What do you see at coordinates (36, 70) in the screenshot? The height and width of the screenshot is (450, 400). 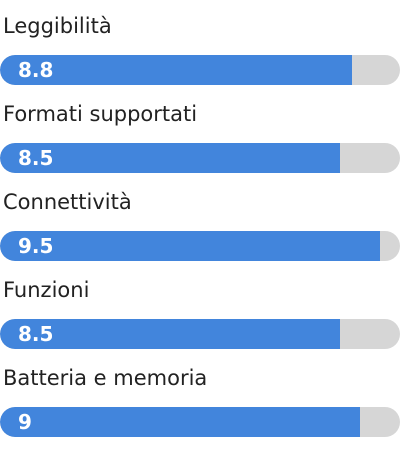 I see `rating-value: 8.8` at bounding box center [36, 70].